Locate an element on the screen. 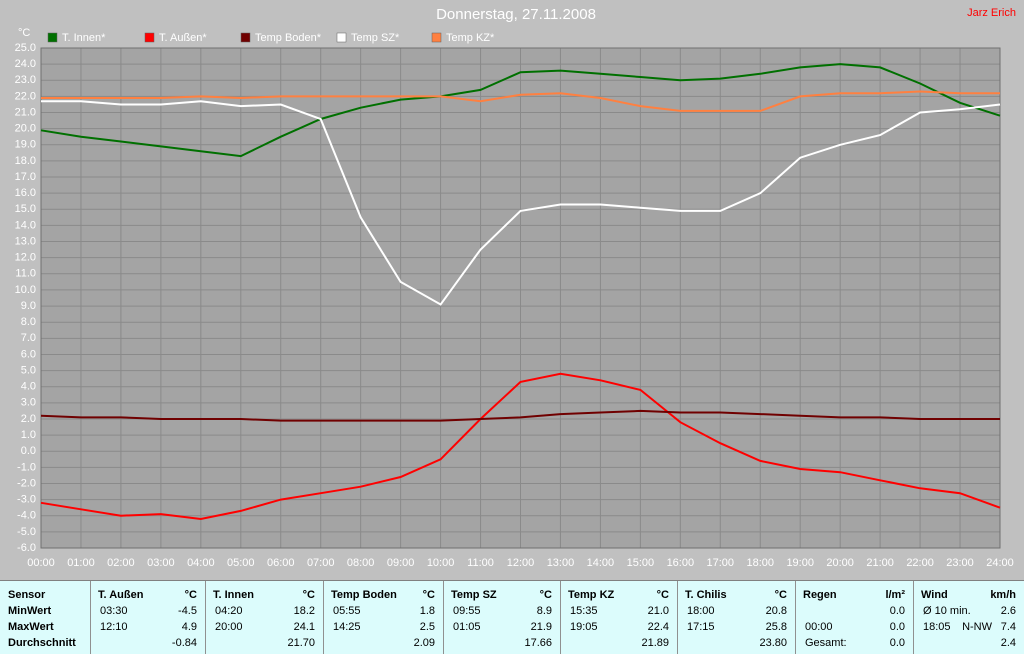 This screenshot has width=1024, height=654. cell-time: 12:10 is located at coordinates (114, 627).